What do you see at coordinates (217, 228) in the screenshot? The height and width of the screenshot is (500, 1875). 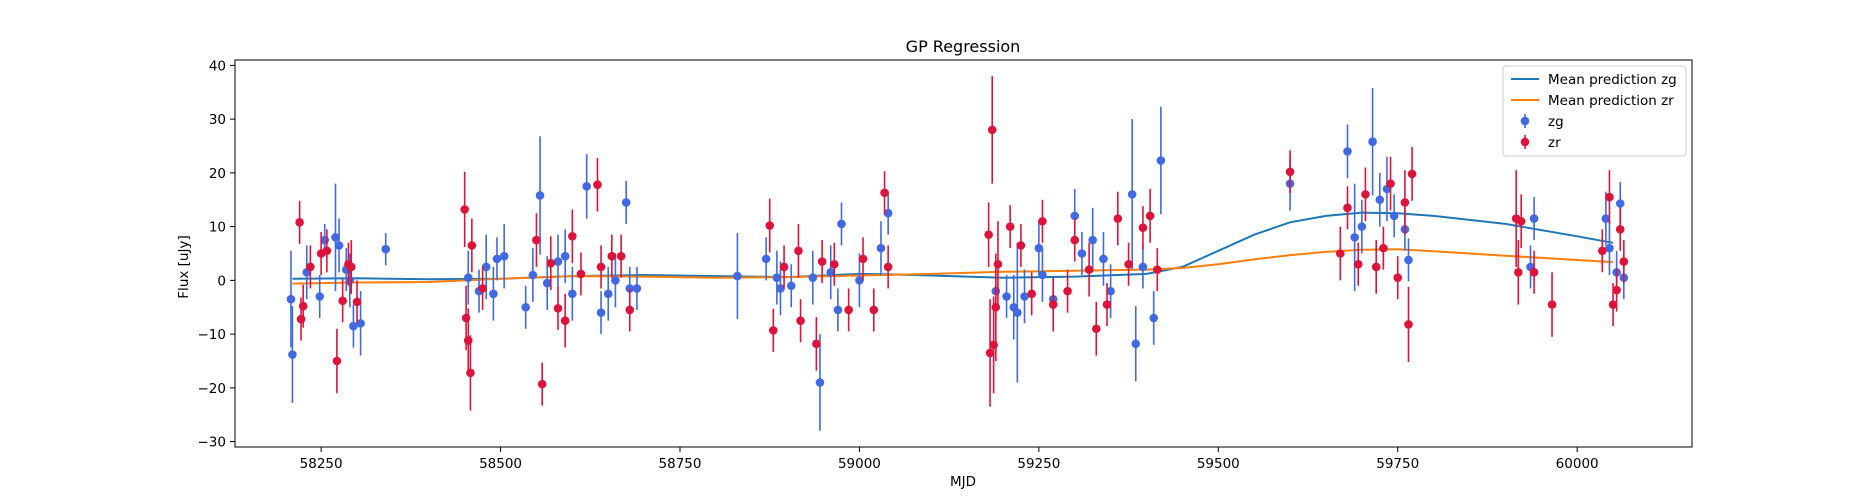 I see `y-tick-label: 10` at bounding box center [217, 228].